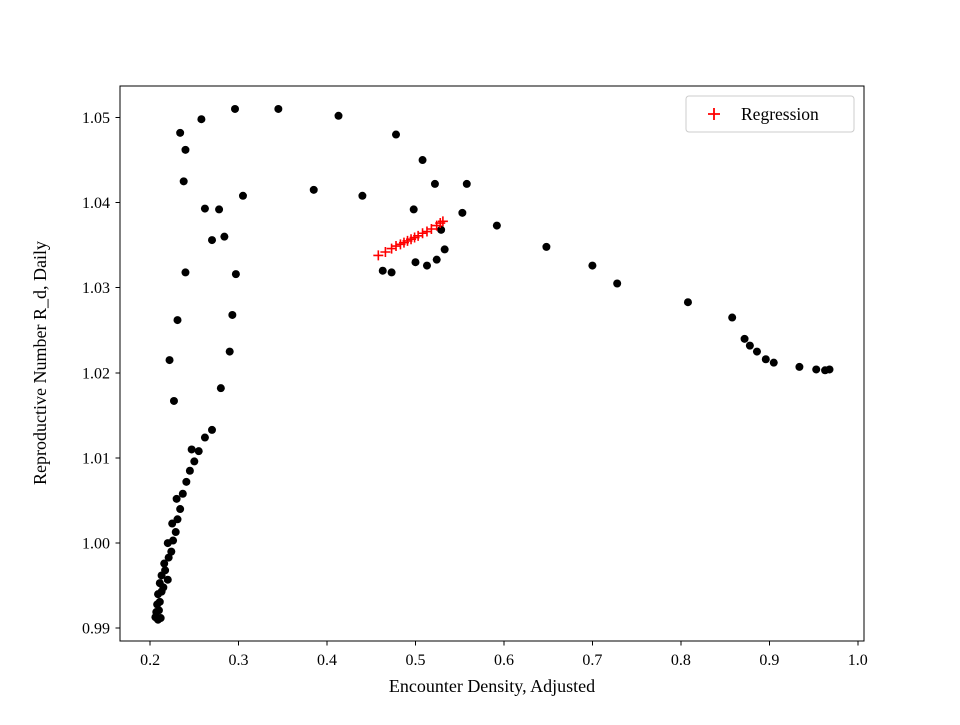 This screenshot has height=725, width=960. What do you see at coordinates (96, 629) in the screenshot?
I see `y-tick-label: 0.99` at bounding box center [96, 629].